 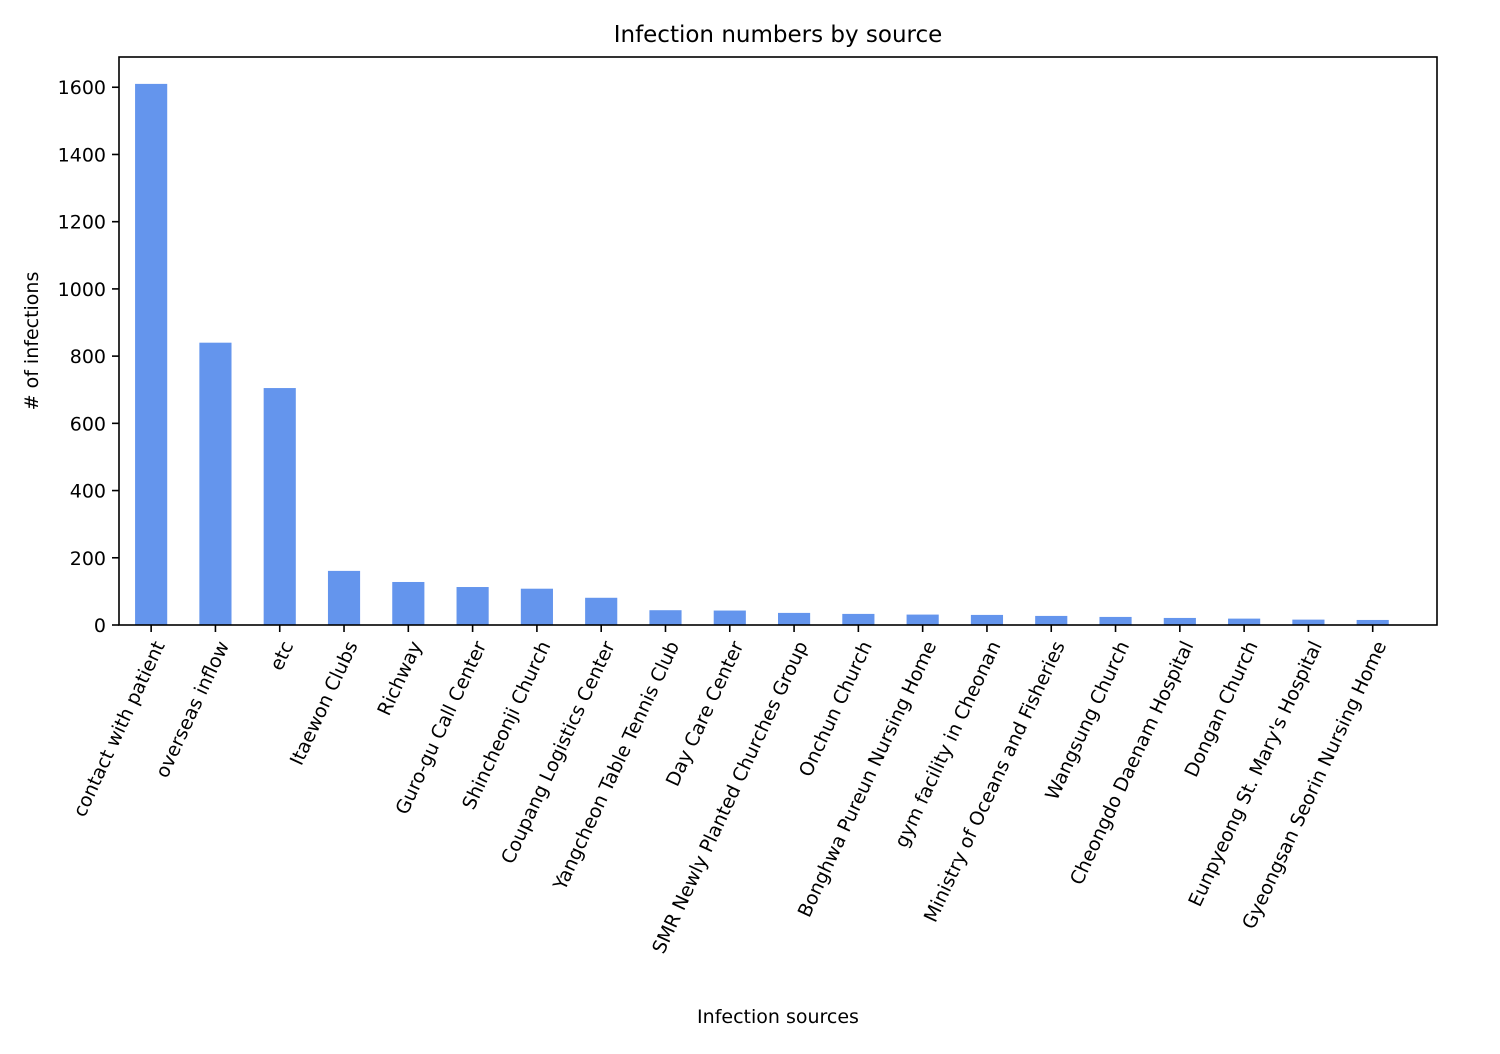 I want to click on y-tick-label: 400, so click(x=88, y=492).